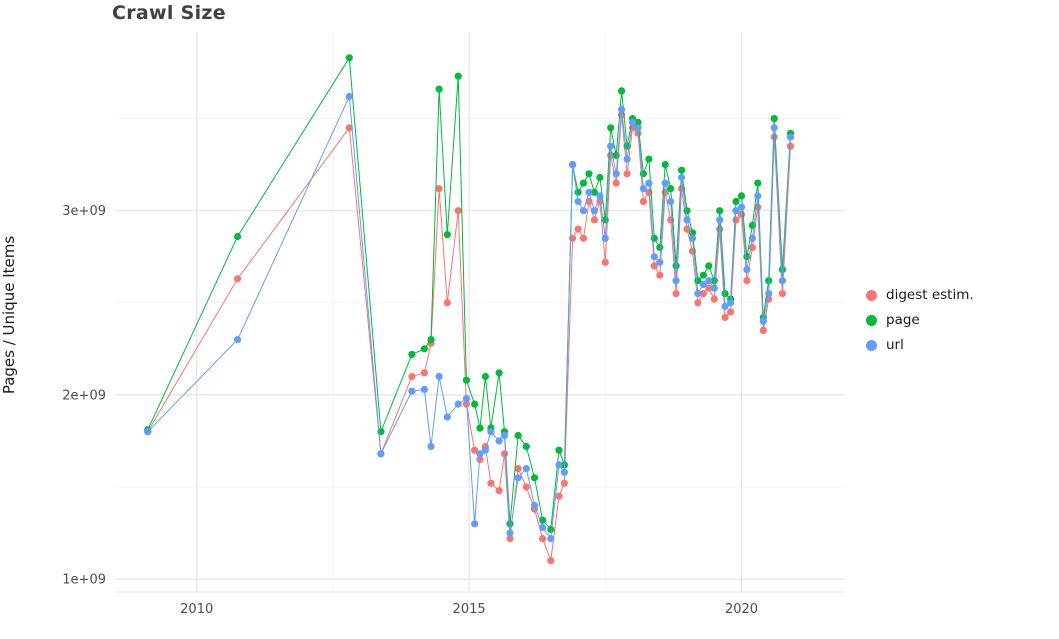 The image size is (1059, 639). What do you see at coordinates (84, 580) in the screenshot?
I see `svg-text: 1e+09` at bounding box center [84, 580].